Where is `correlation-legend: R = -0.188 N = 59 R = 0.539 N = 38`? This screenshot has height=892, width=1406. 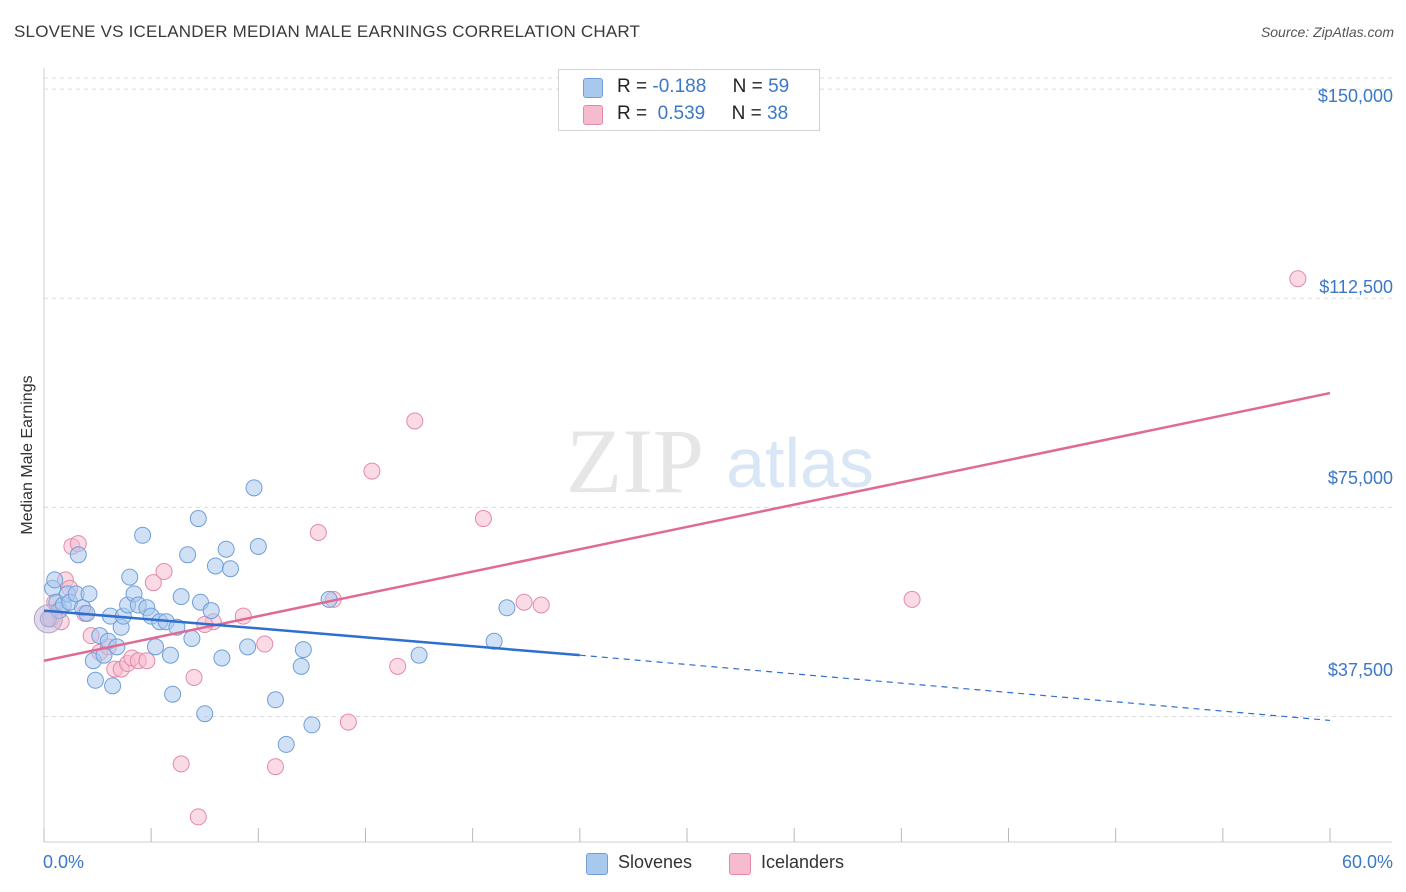
correlation-legend: R = -0.188 N = 59 R = 0.539 N = 38 is located at coordinates (689, 100).